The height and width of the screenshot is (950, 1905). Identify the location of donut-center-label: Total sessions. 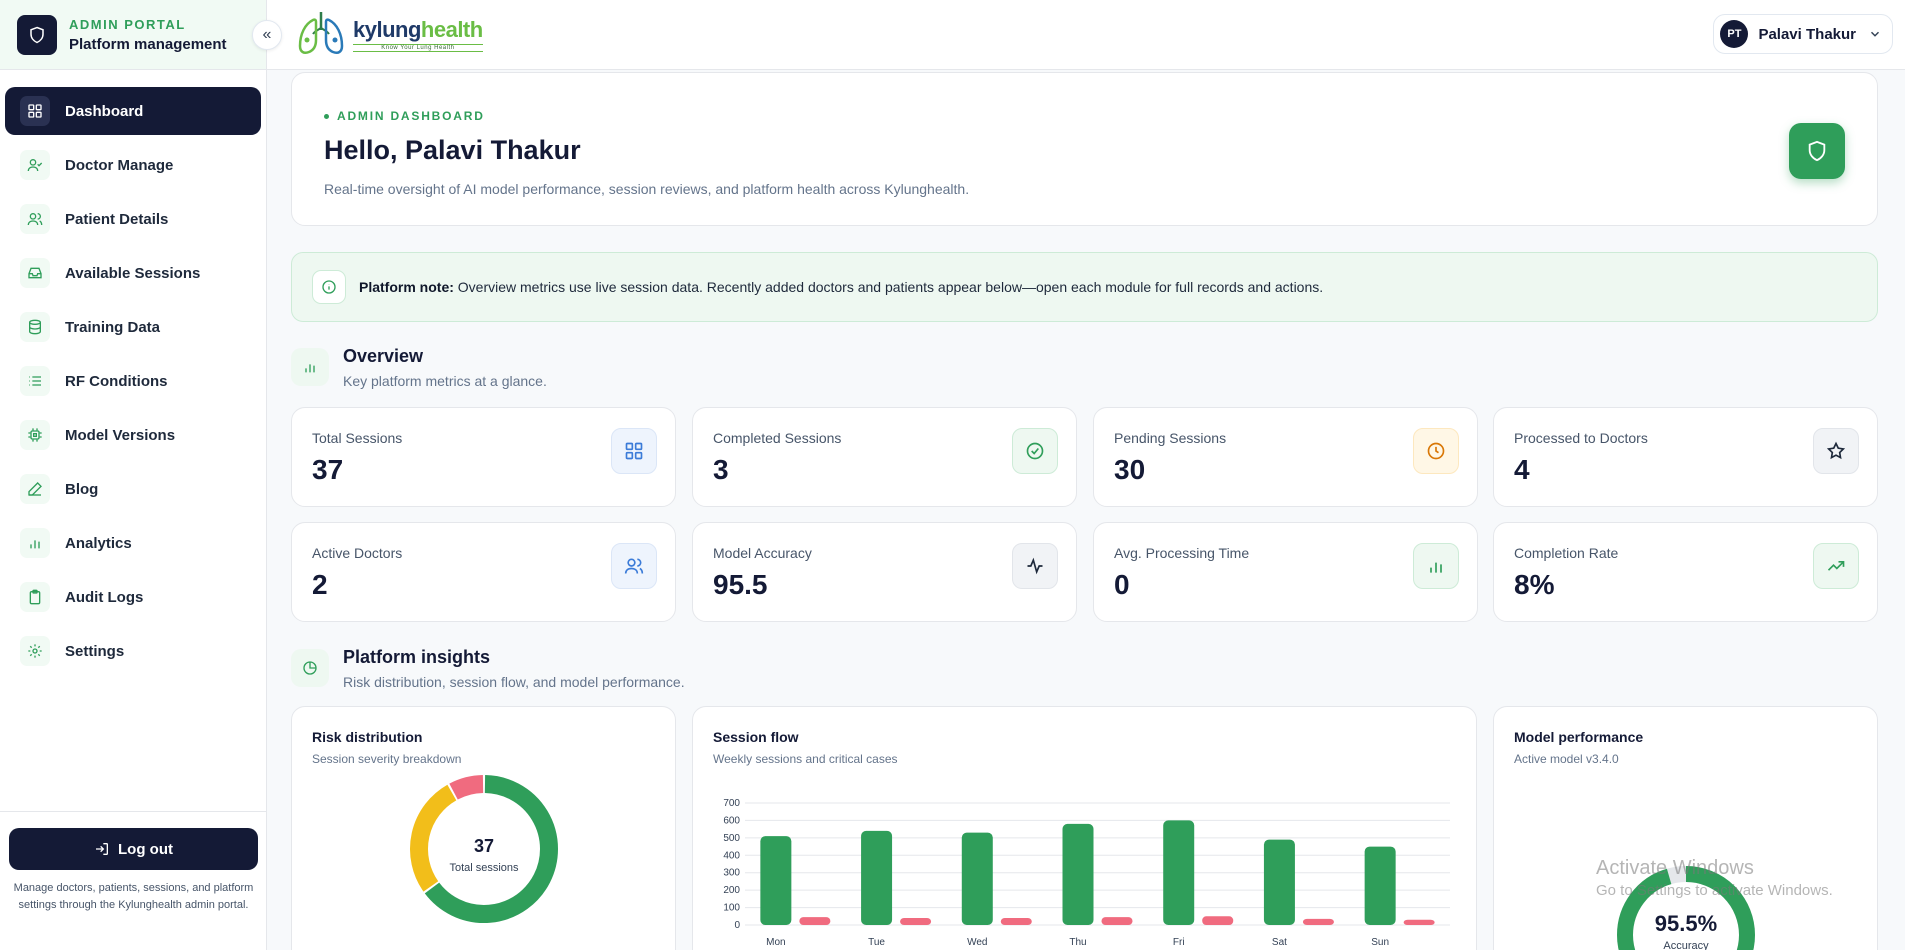
(484, 868).